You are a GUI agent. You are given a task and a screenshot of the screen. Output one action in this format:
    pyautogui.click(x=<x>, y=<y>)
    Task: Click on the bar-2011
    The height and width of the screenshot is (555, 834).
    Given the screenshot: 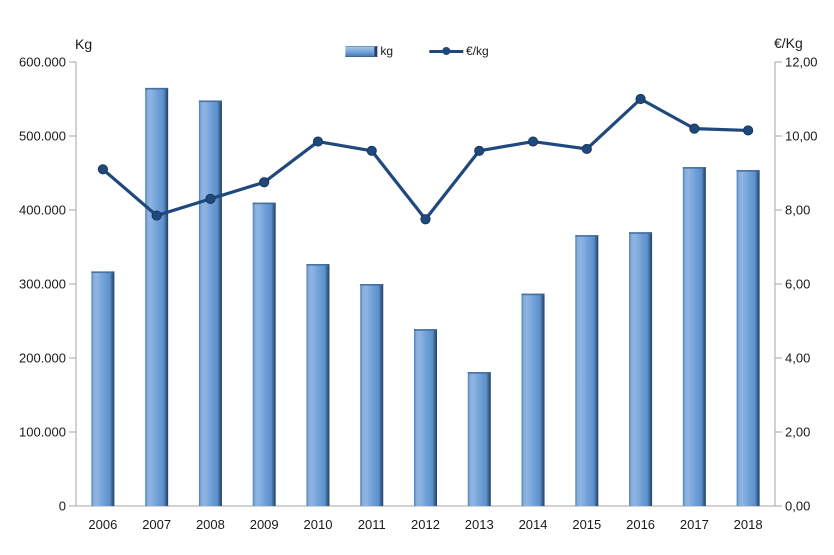 What is the action you would take?
    pyautogui.click(x=372, y=395)
    